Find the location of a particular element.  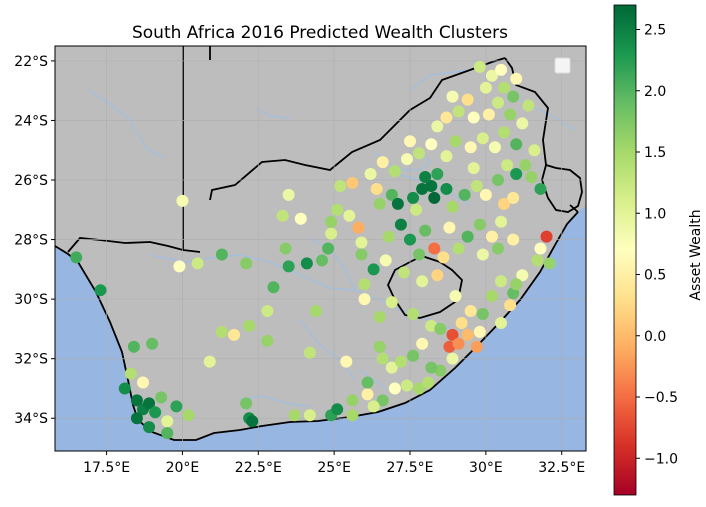

y-tick-label: 24°S is located at coordinates (31, 121).